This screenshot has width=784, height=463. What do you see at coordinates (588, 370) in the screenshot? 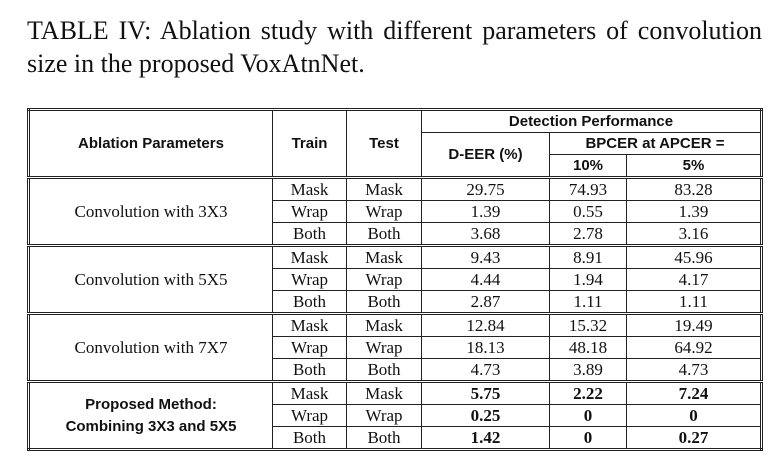
I see `data-cell: 3.89` at bounding box center [588, 370].